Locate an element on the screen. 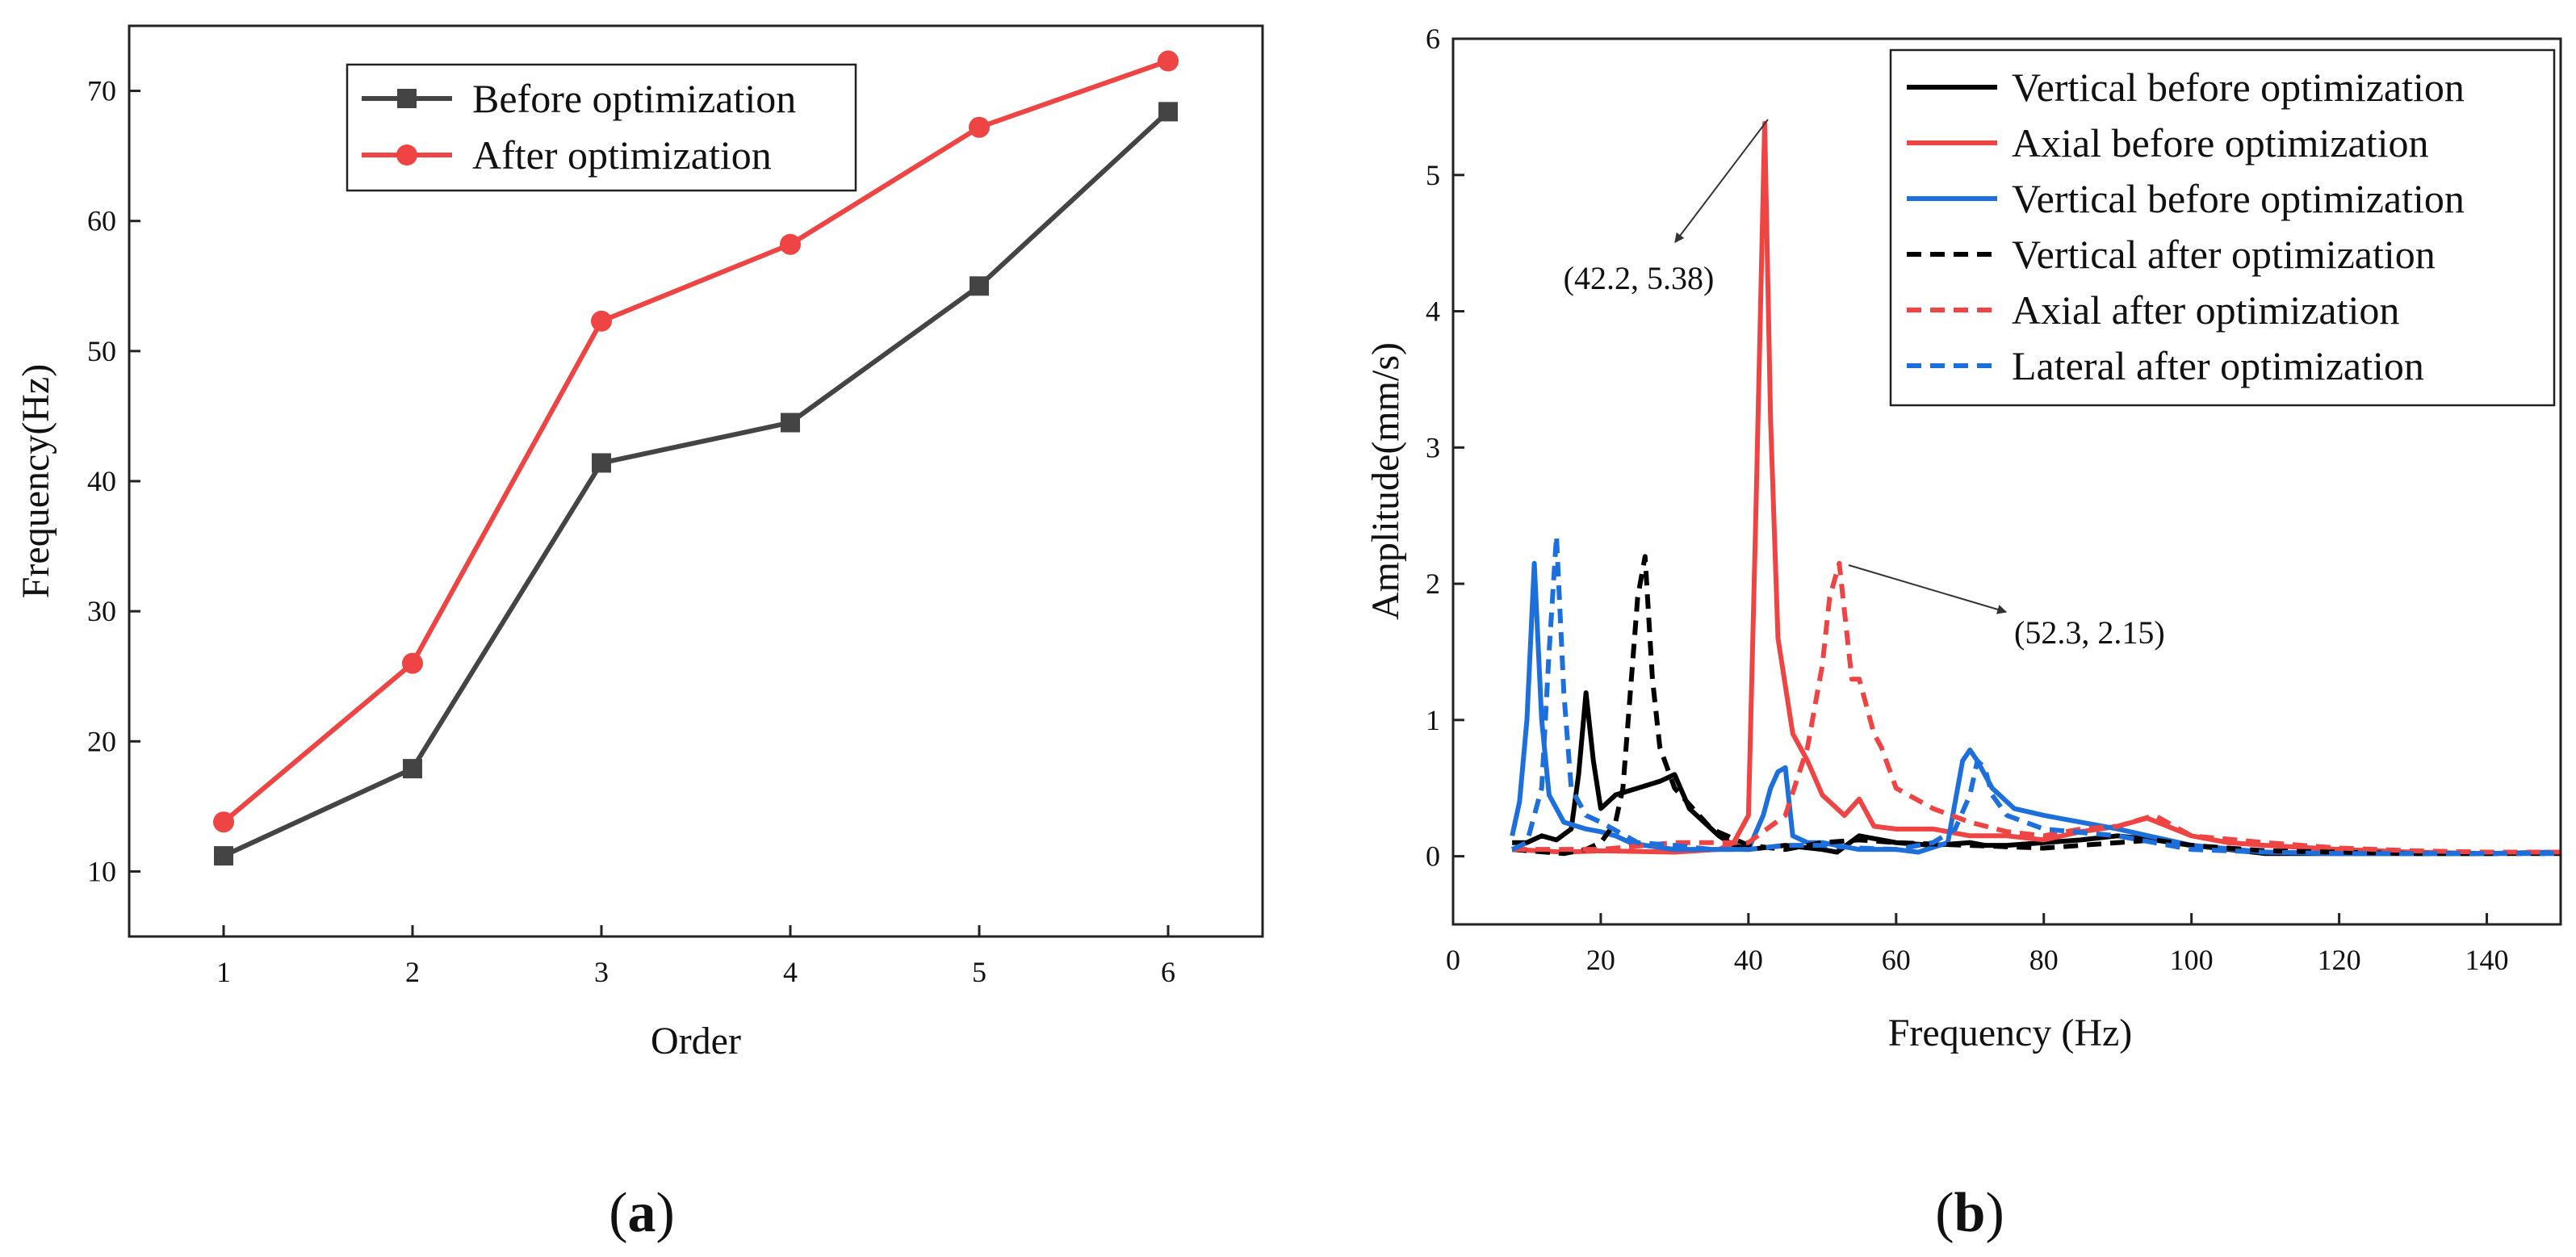 The image size is (2576, 1257). panel-a-ytick-label-1: 20 is located at coordinates (101, 741).